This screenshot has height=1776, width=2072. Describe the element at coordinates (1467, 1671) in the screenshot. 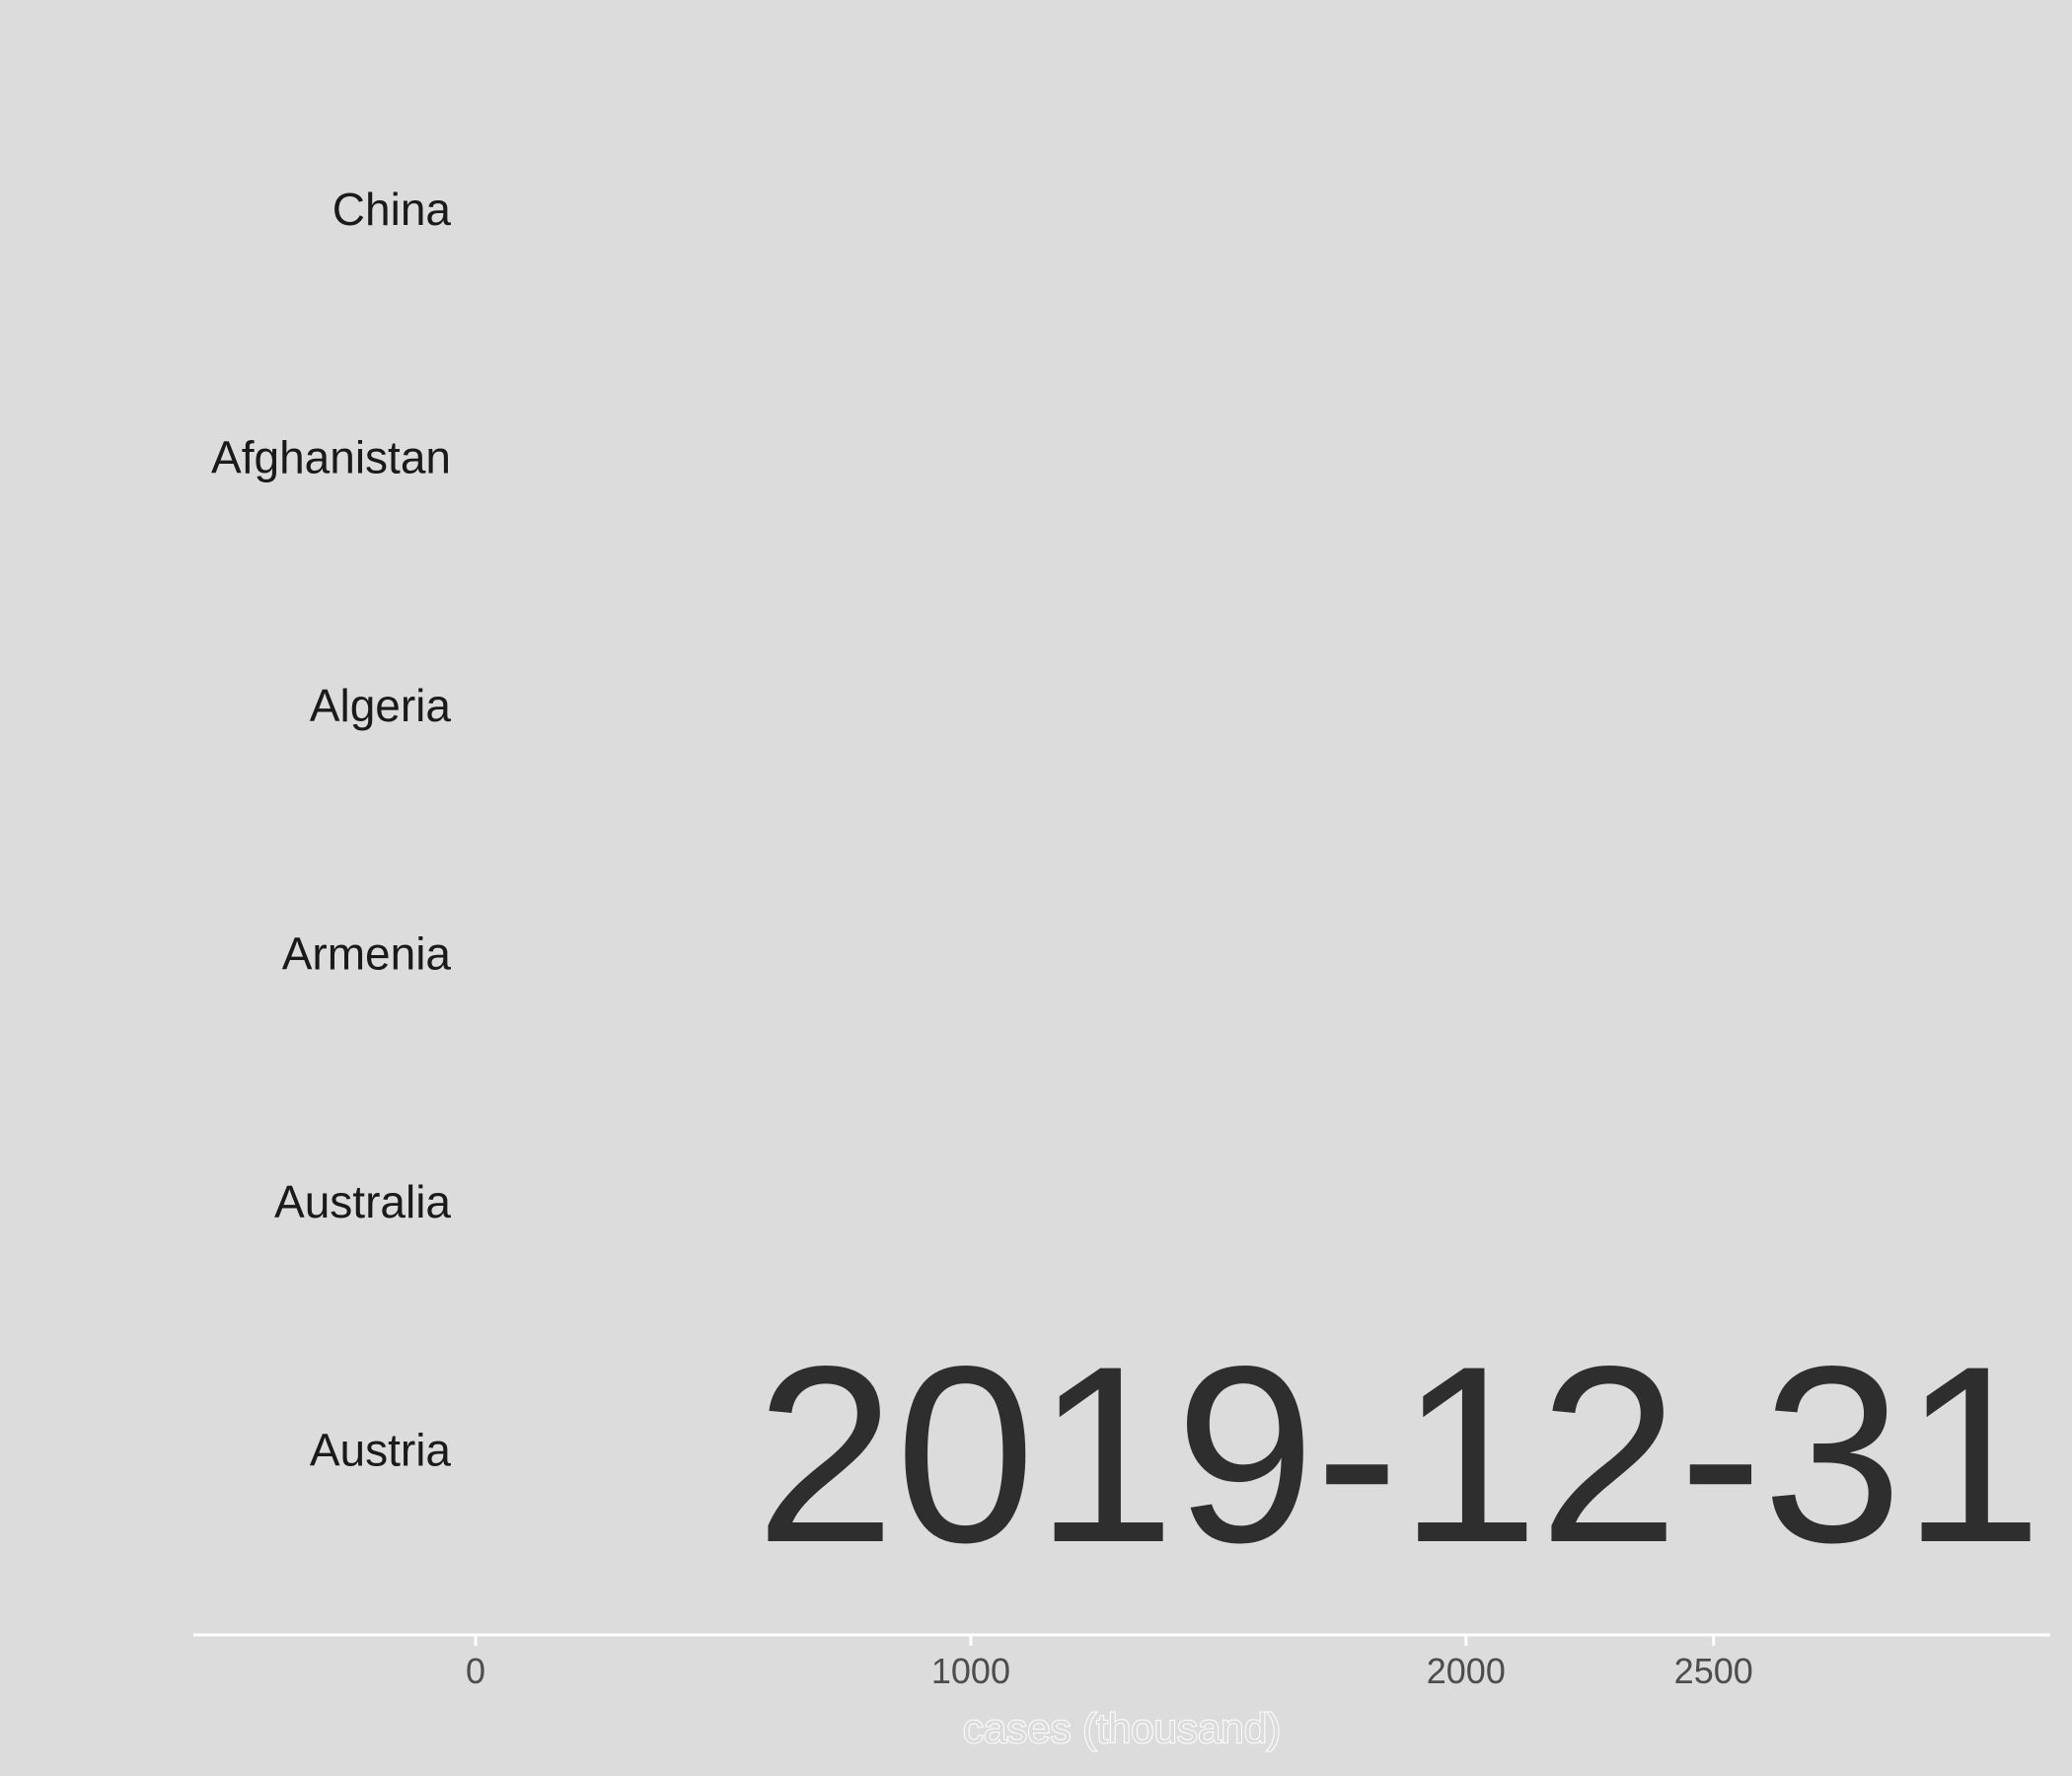

I see `x-tick-label-2000: 2000` at that location.